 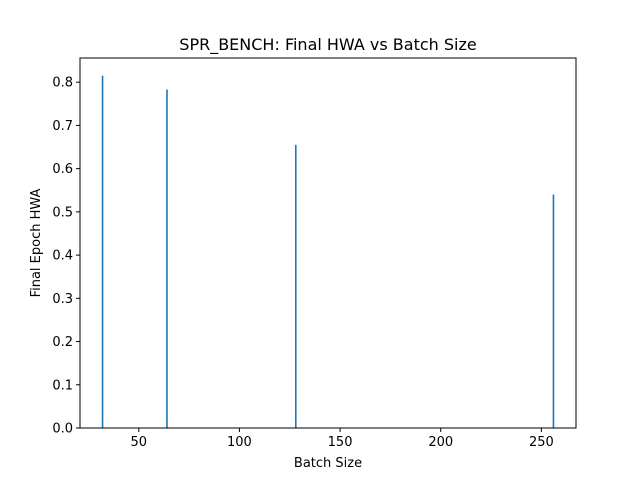 I want to click on x-axis-ticks: 50 100 150 200 250, so click(x=342, y=439).